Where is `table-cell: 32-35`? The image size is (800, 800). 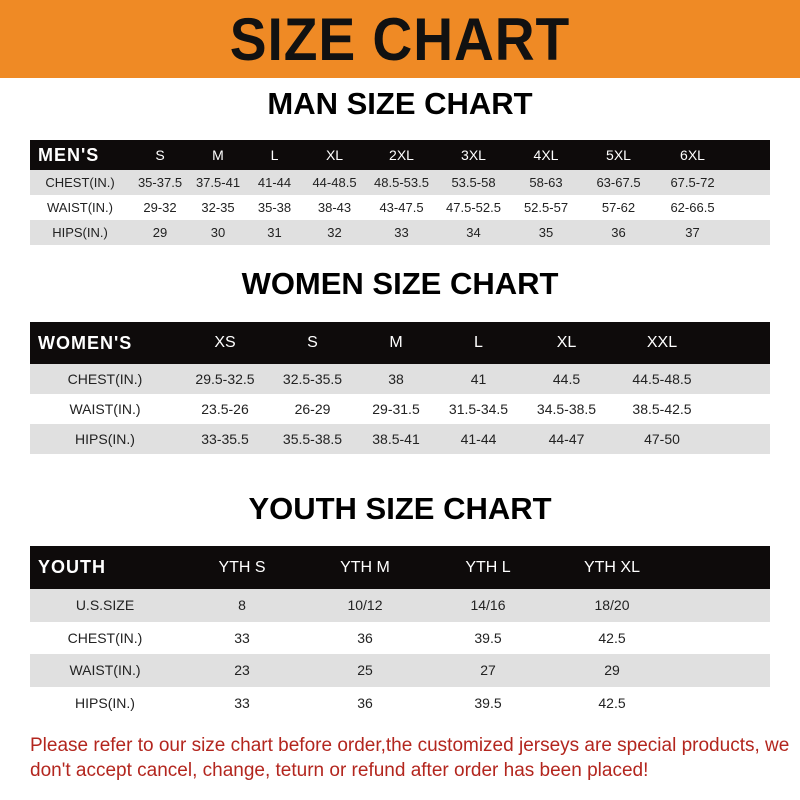 table-cell: 32-35 is located at coordinates (218, 207).